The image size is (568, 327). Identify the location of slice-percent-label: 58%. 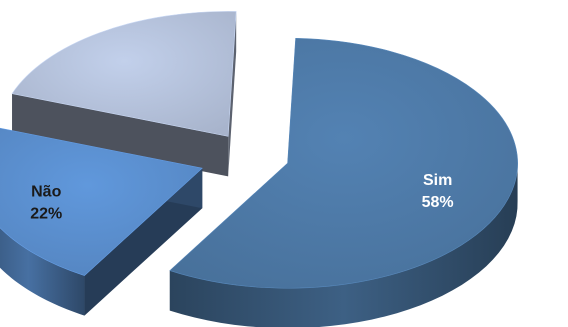
(438, 202).